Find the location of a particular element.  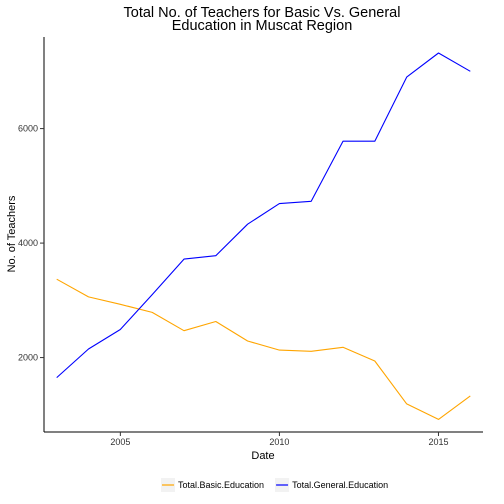

chart-title-line-2: Education in Muscat Region is located at coordinates (262, 26).